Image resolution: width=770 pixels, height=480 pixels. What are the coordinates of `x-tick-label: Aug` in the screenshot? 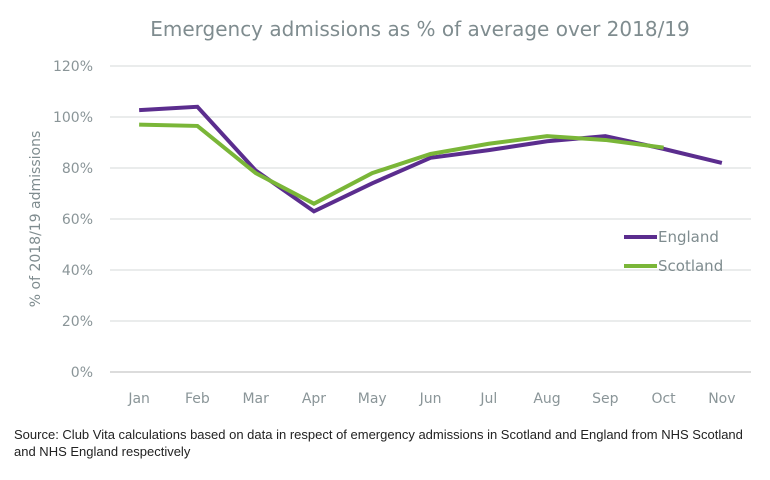 It's located at (546, 399).